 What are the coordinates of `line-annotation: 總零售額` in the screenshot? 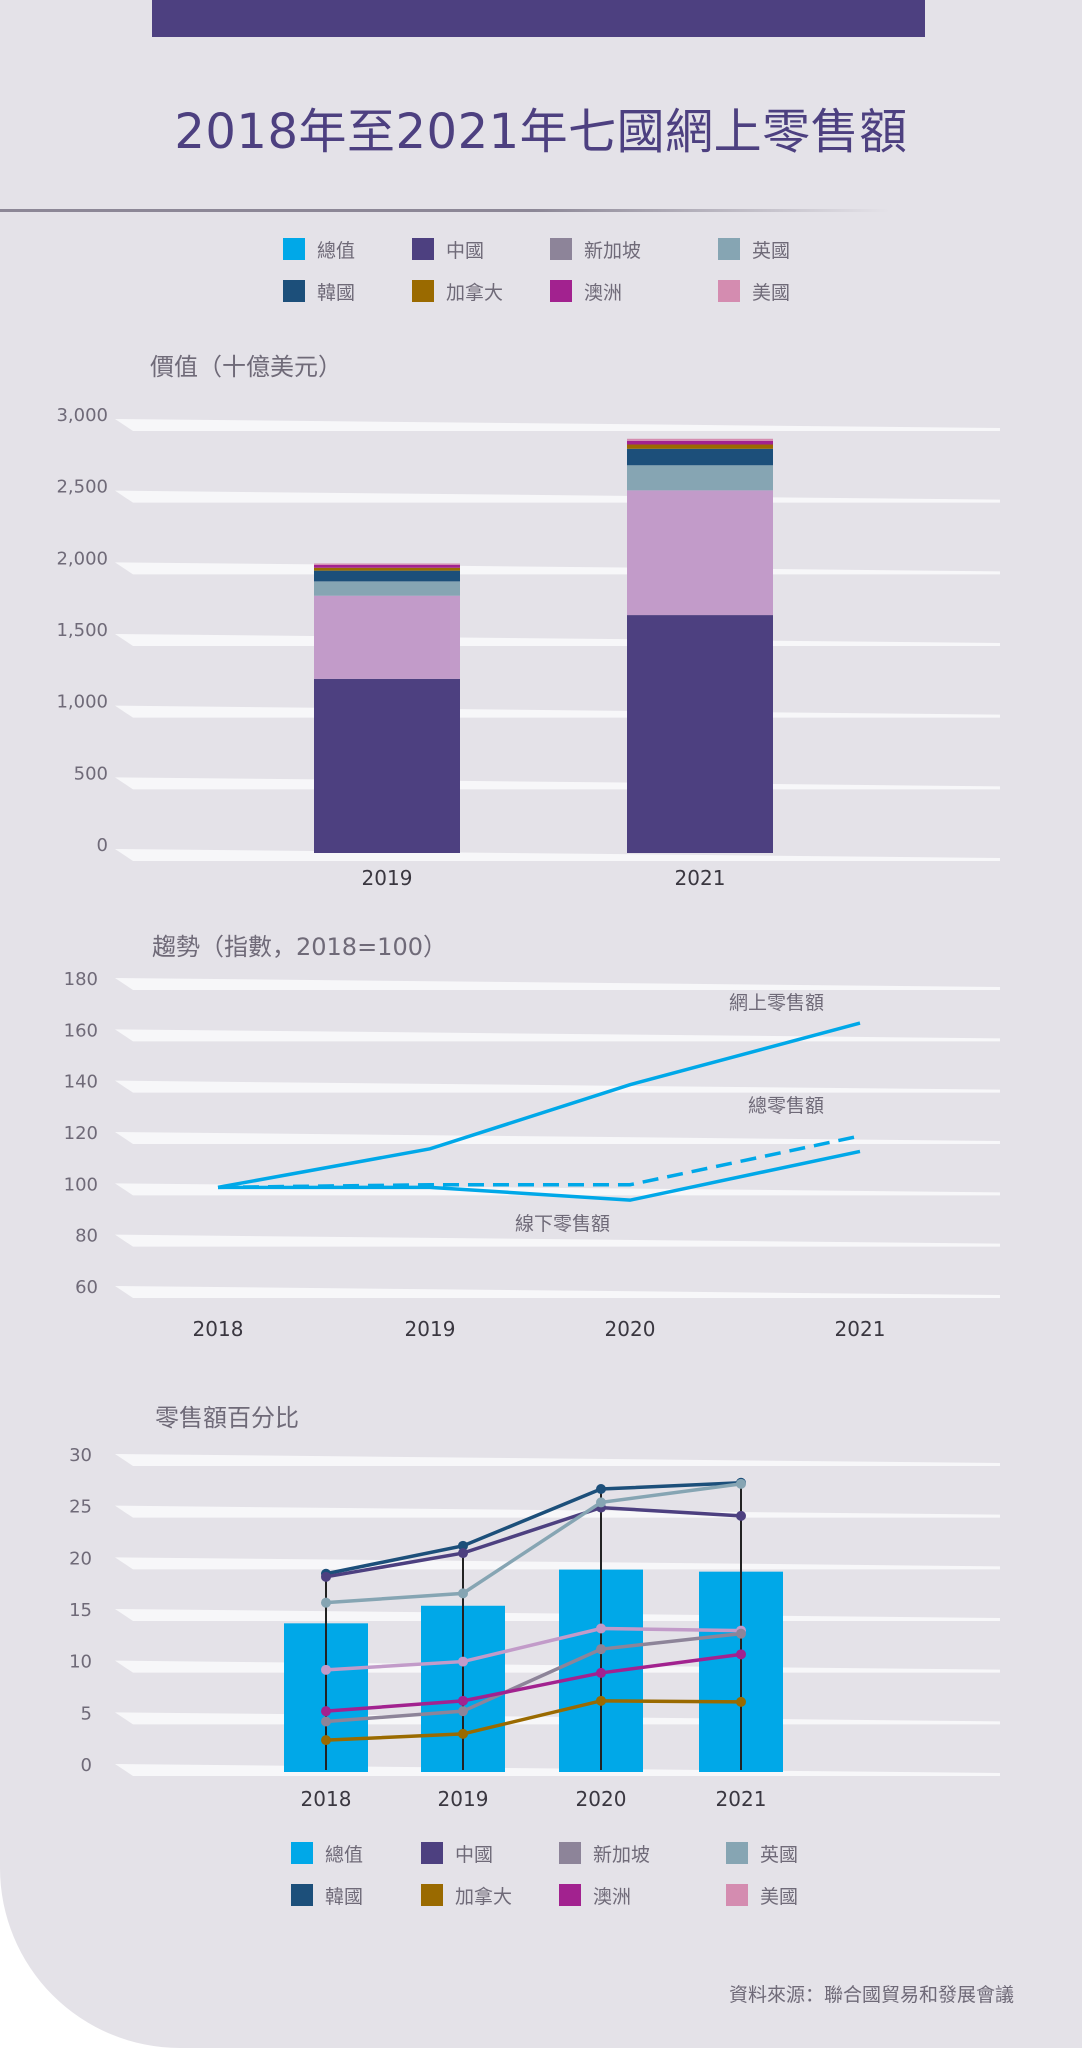 It's located at (786, 1106).